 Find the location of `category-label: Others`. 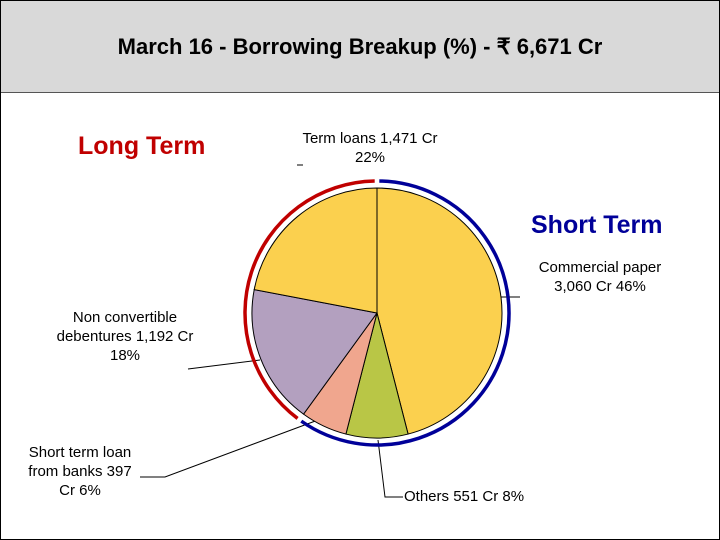

category-label: Others is located at coordinates (427, 496).